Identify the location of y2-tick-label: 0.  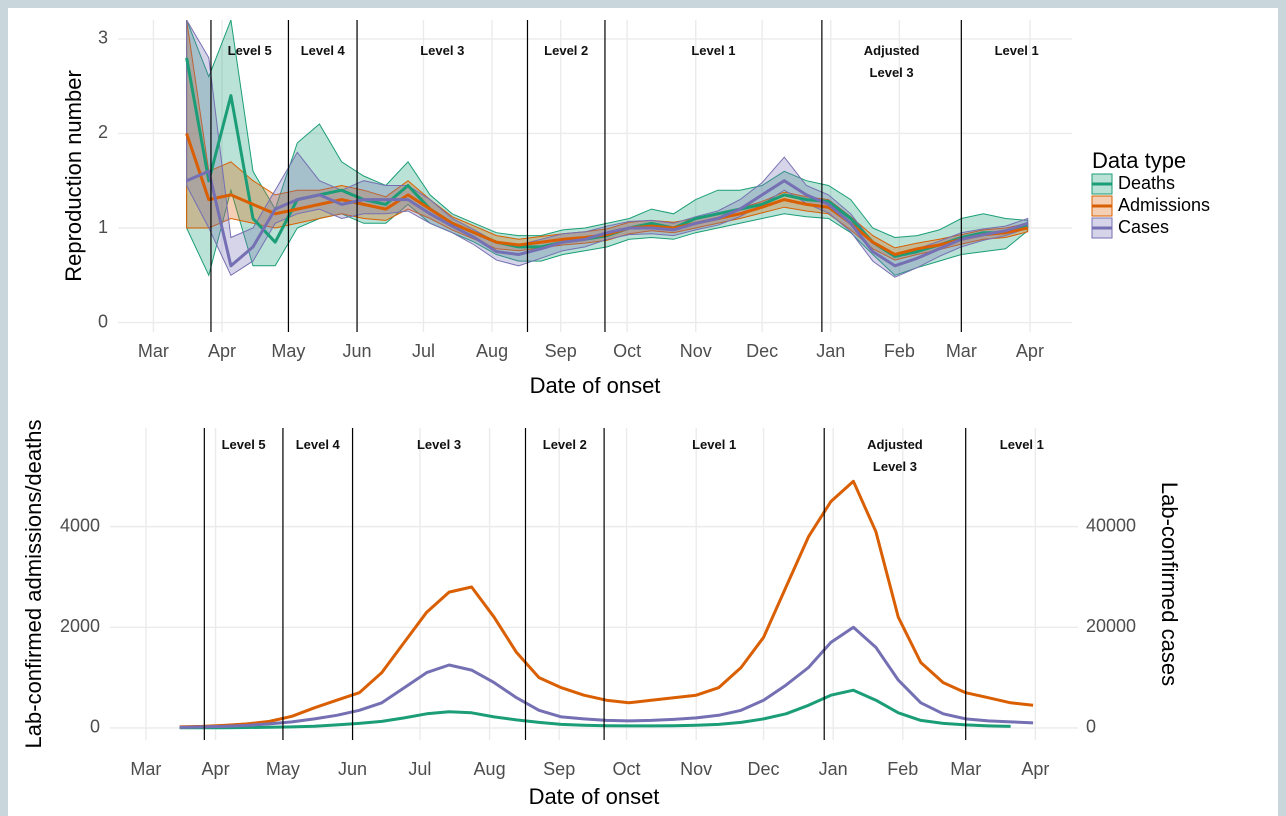
(1091, 727).